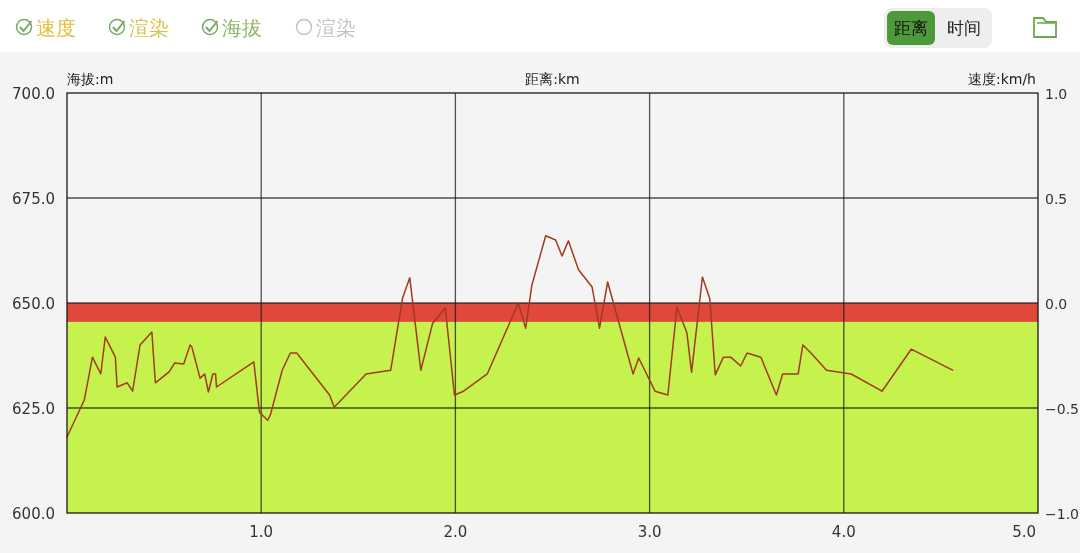 Image resolution: width=1080 pixels, height=553 pixels. What do you see at coordinates (33, 409) in the screenshot?
I see `y-tick-label: 625.0` at bounding box center [33, 409].